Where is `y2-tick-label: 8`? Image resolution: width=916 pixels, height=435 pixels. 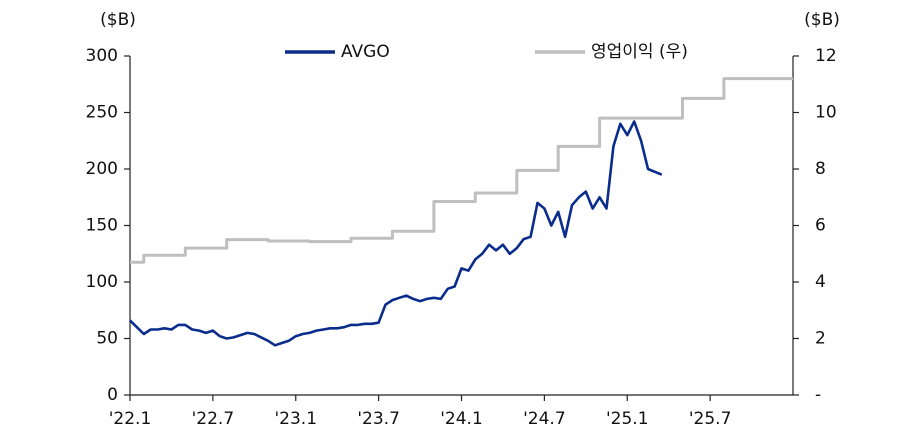
y2-tick-label: 8 is located at coordinates (820, 169).